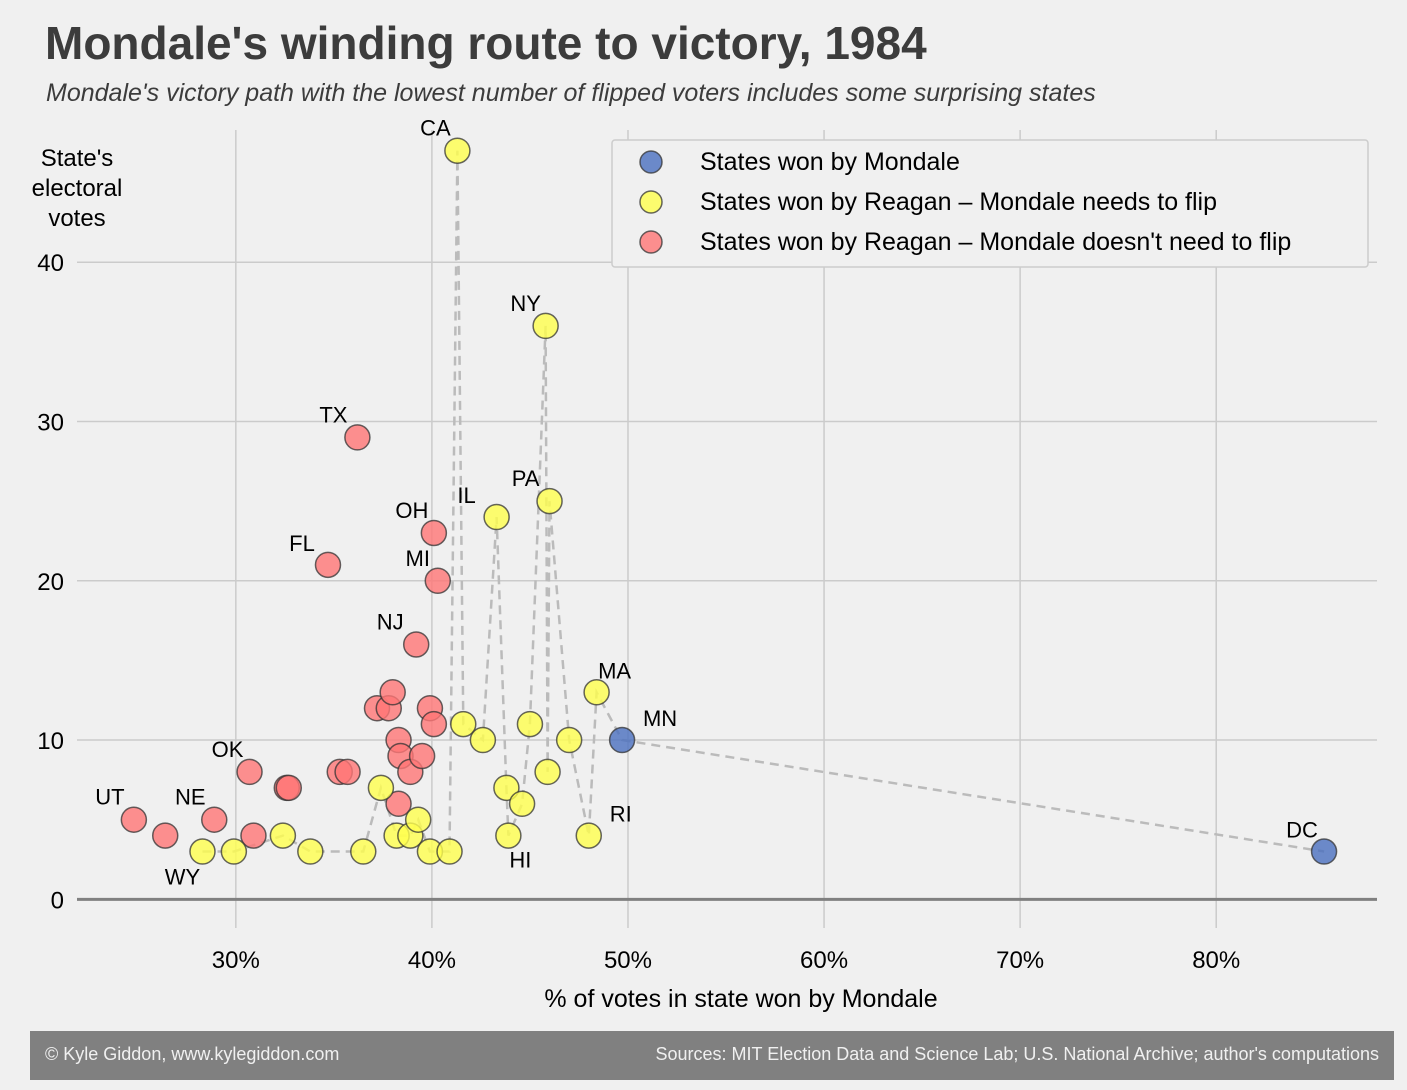  Describe the element at coordinates (525, 303) in the screenshot. I see `ny-label: NY` at that location.